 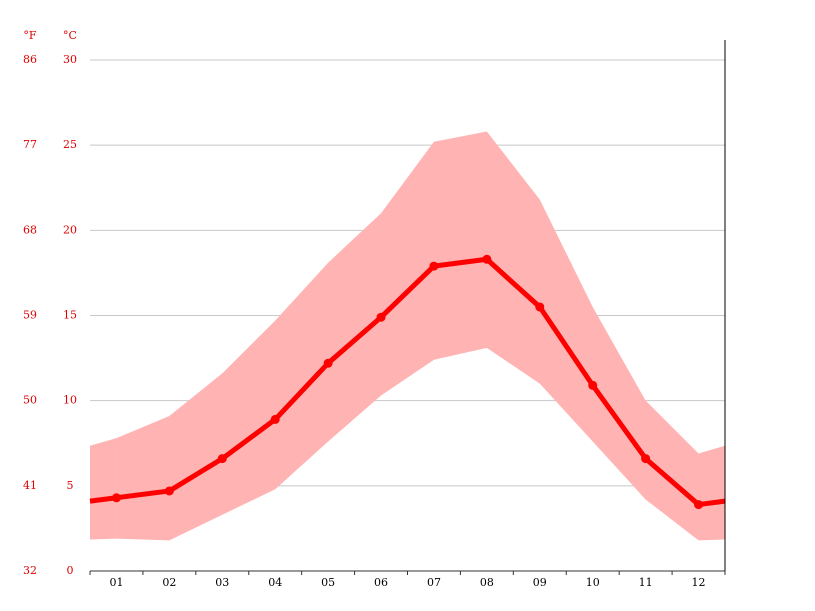 What do you see at coordinates (540, 582) in the screenshot?
I see `x-tick-label: 09` at bounding box center [540, 582].